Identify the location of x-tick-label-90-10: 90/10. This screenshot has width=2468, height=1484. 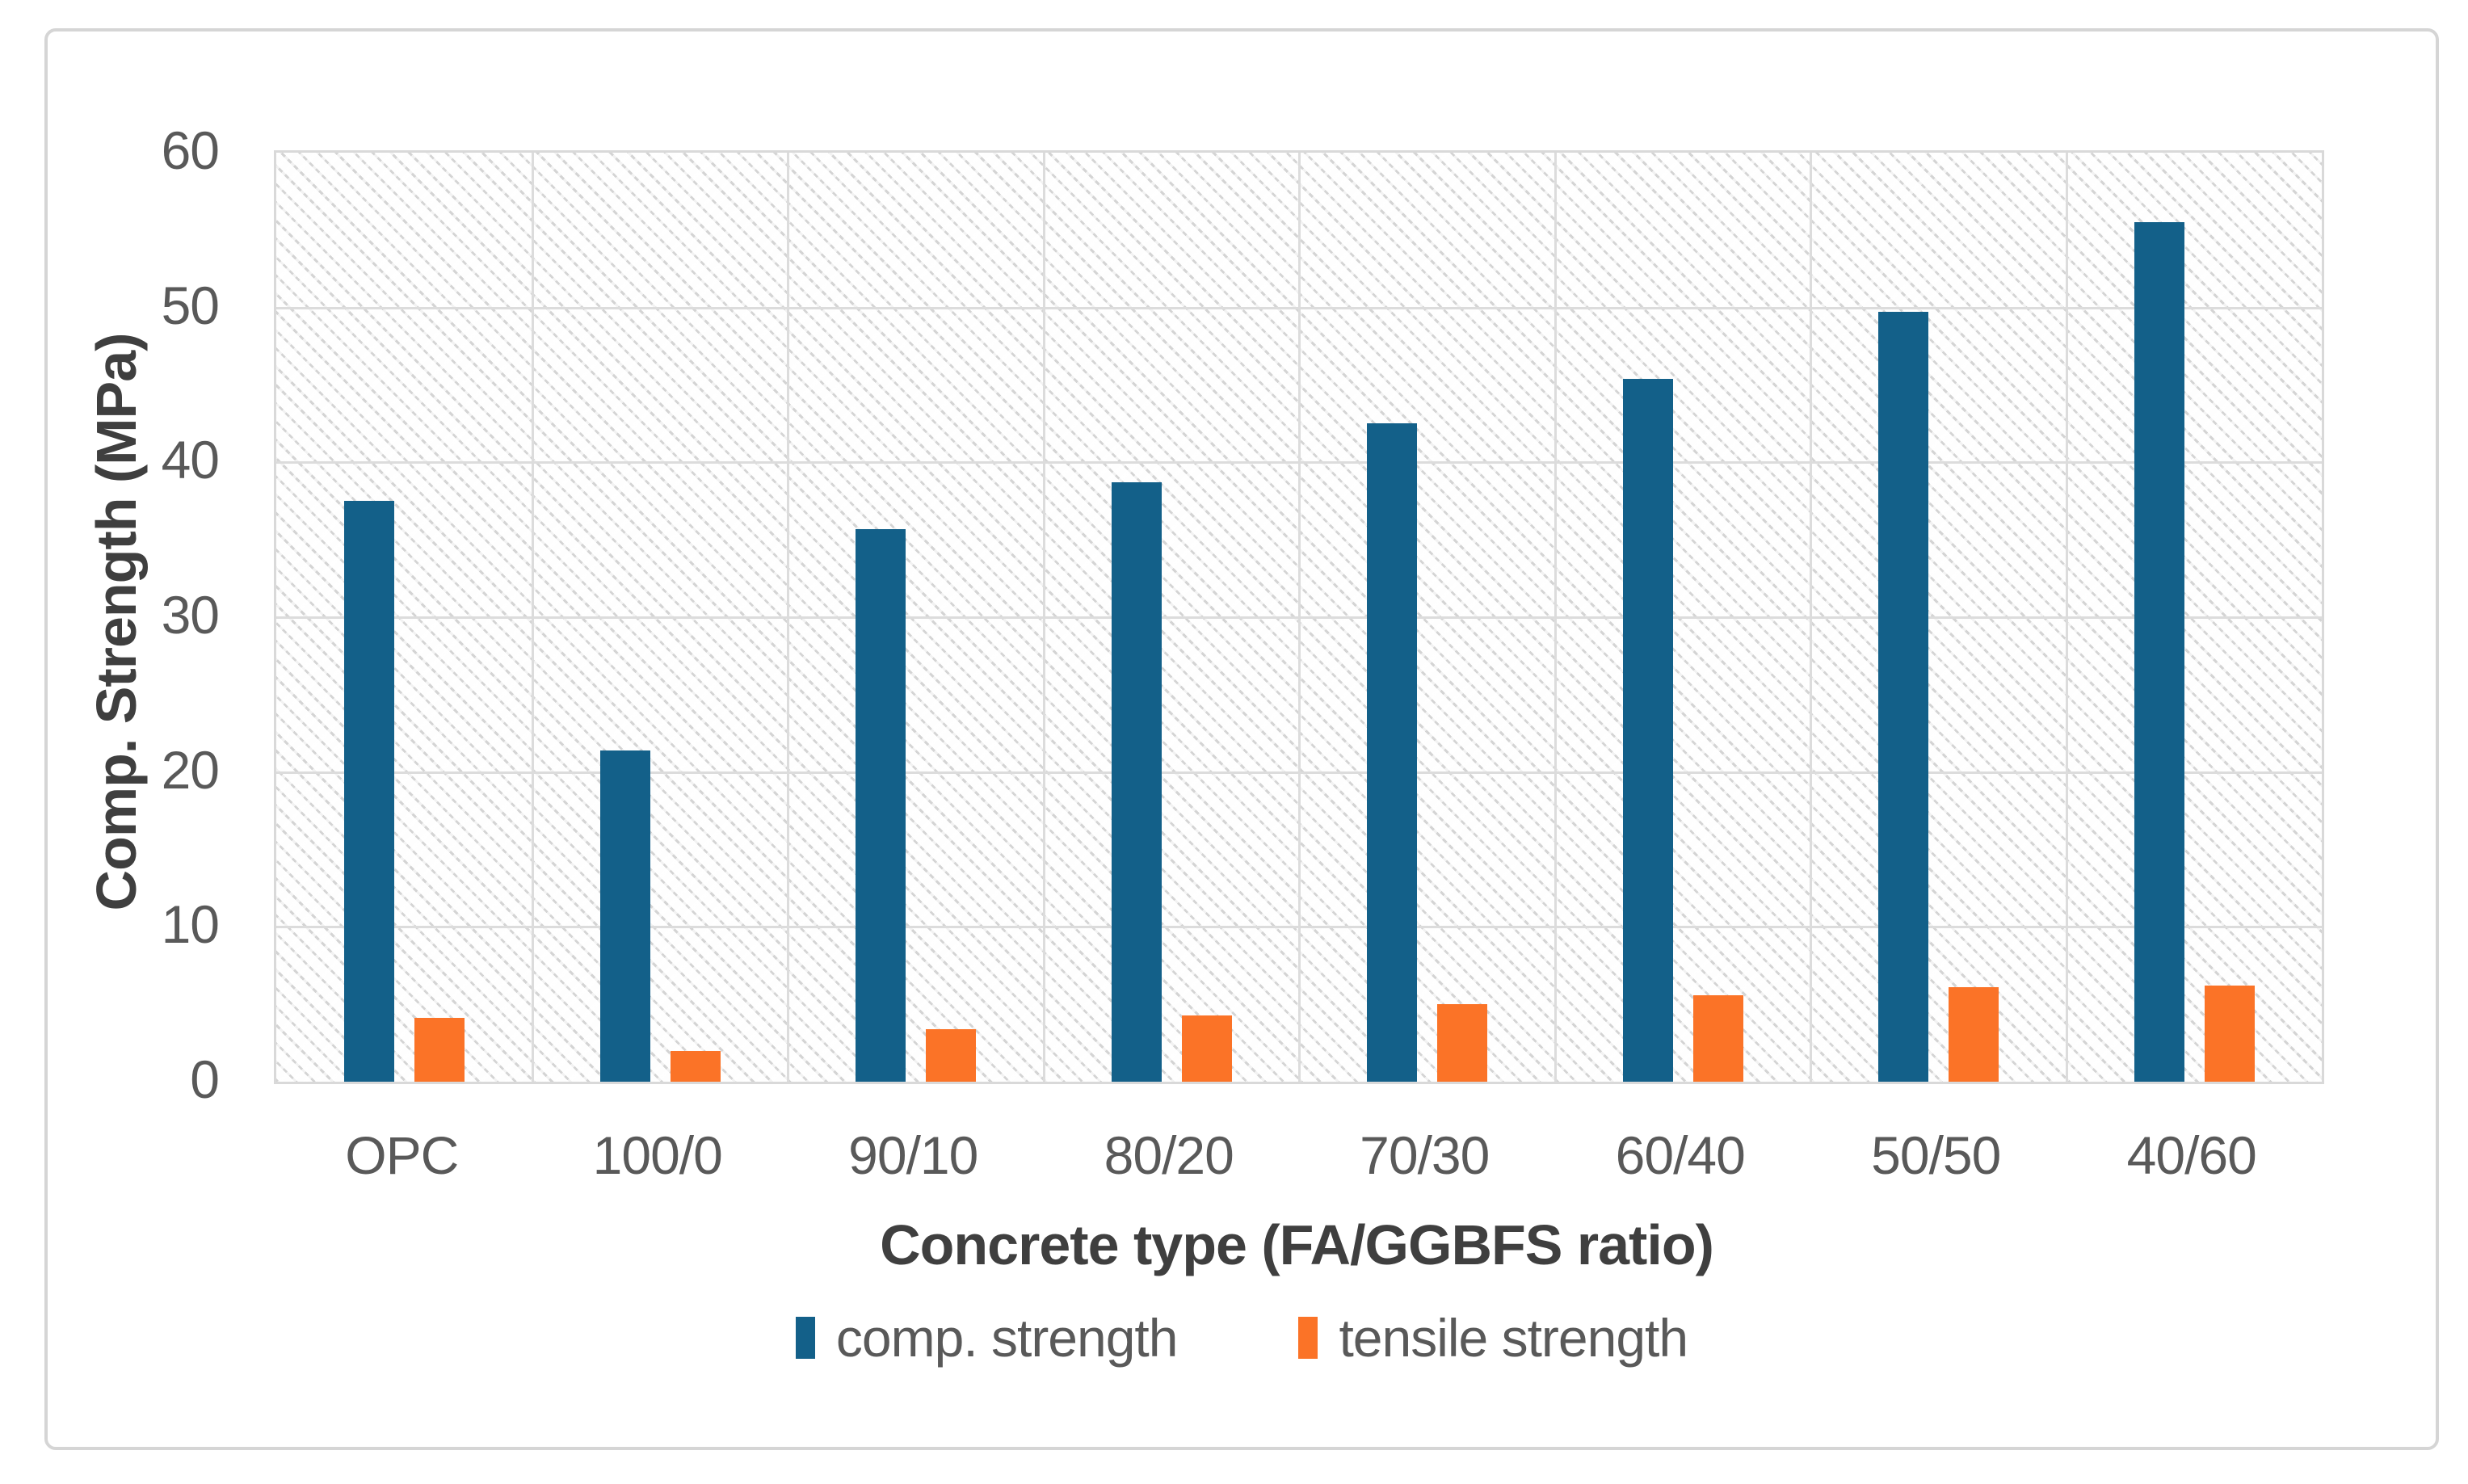
(913, 1155).